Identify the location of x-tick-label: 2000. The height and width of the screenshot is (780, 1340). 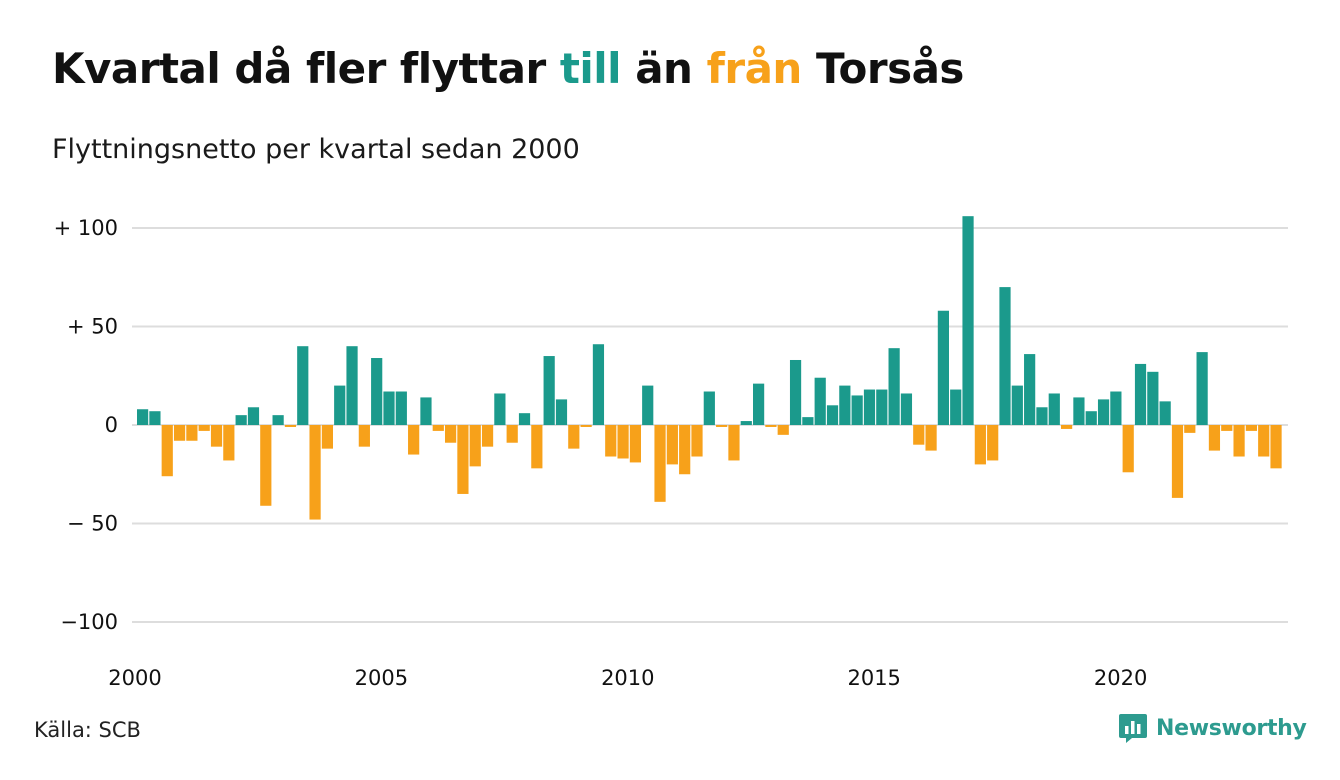
(134, 678).